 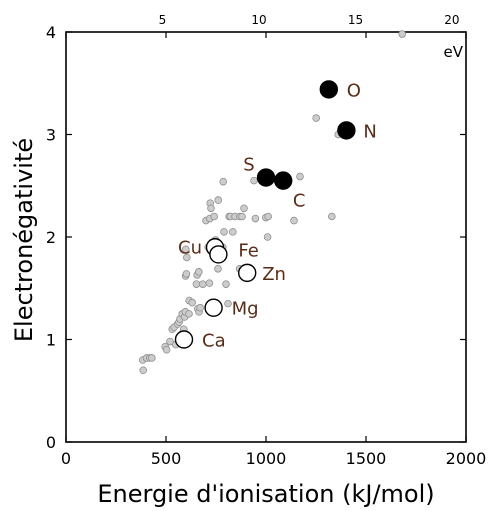 What do you see at coordinates (51, 340) in the screenshot?
I see `y-tick-label: 1` at bounding box center [51, 340].